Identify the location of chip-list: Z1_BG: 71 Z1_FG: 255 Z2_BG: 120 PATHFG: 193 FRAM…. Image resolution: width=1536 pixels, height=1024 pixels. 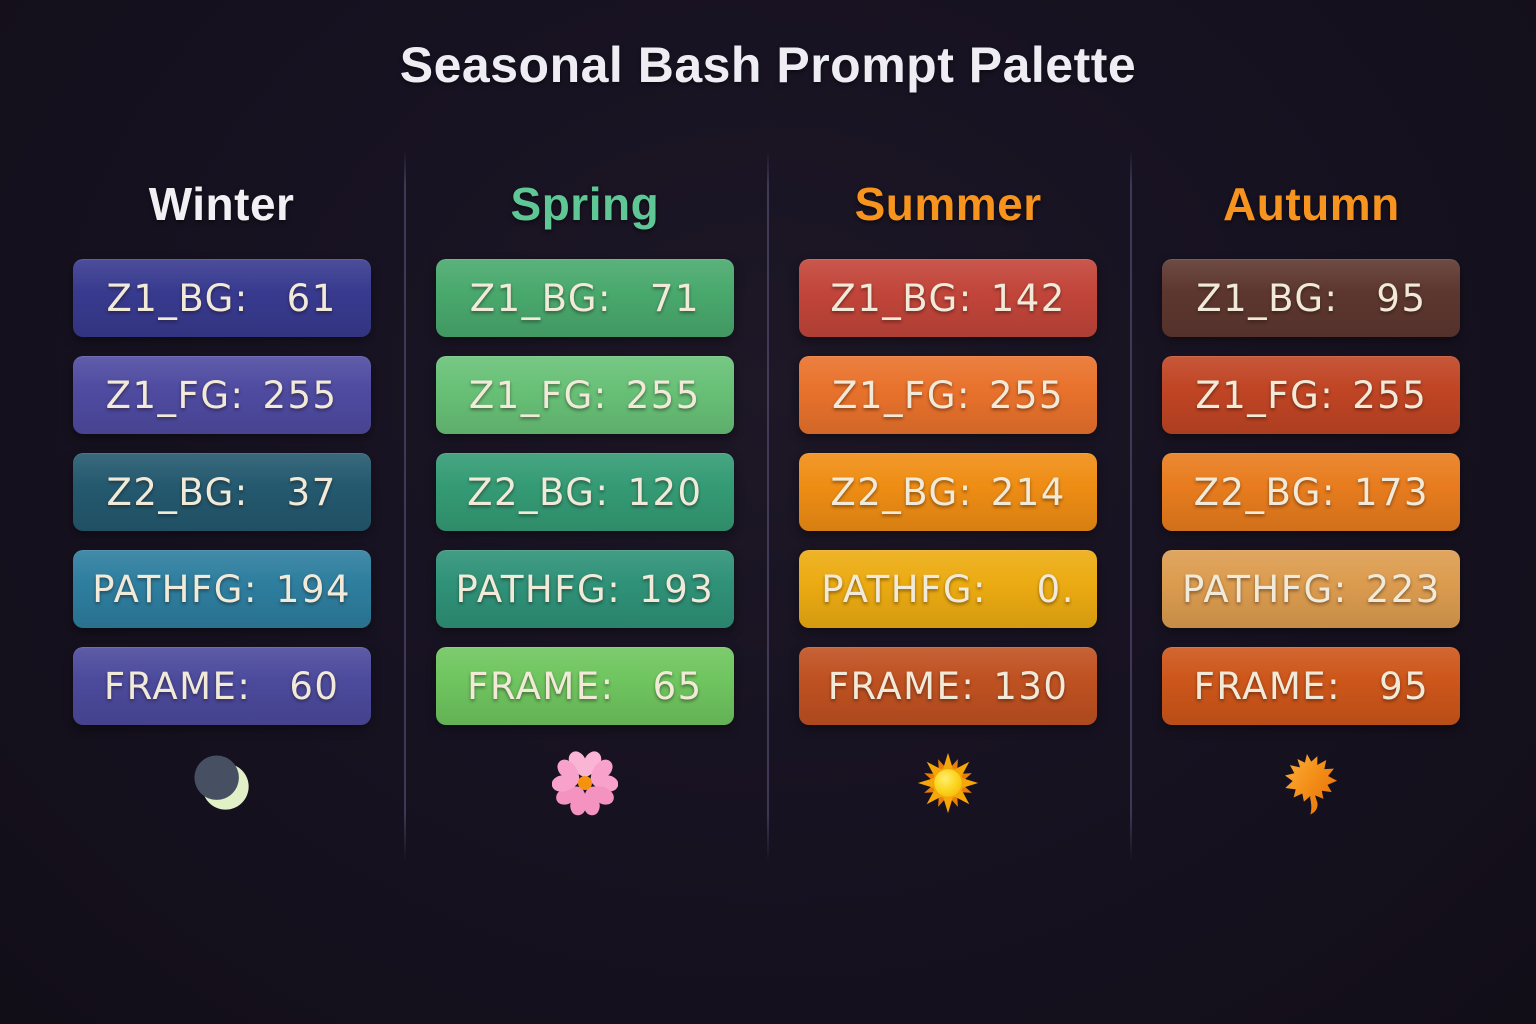
(584, 492).